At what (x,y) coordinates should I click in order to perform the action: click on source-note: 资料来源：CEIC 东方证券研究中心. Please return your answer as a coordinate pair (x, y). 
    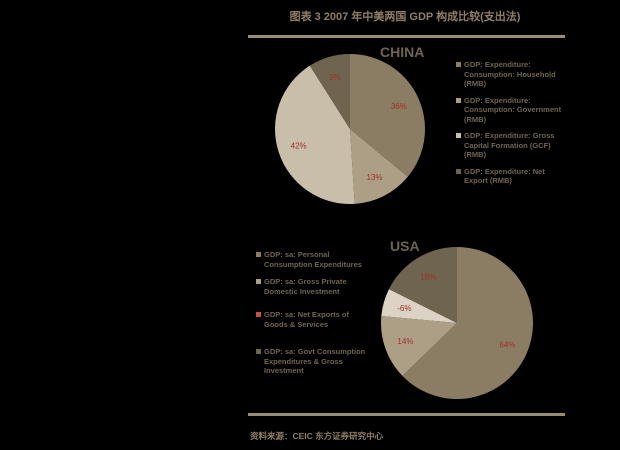
    Looking at the image, I should click on (317, 436).